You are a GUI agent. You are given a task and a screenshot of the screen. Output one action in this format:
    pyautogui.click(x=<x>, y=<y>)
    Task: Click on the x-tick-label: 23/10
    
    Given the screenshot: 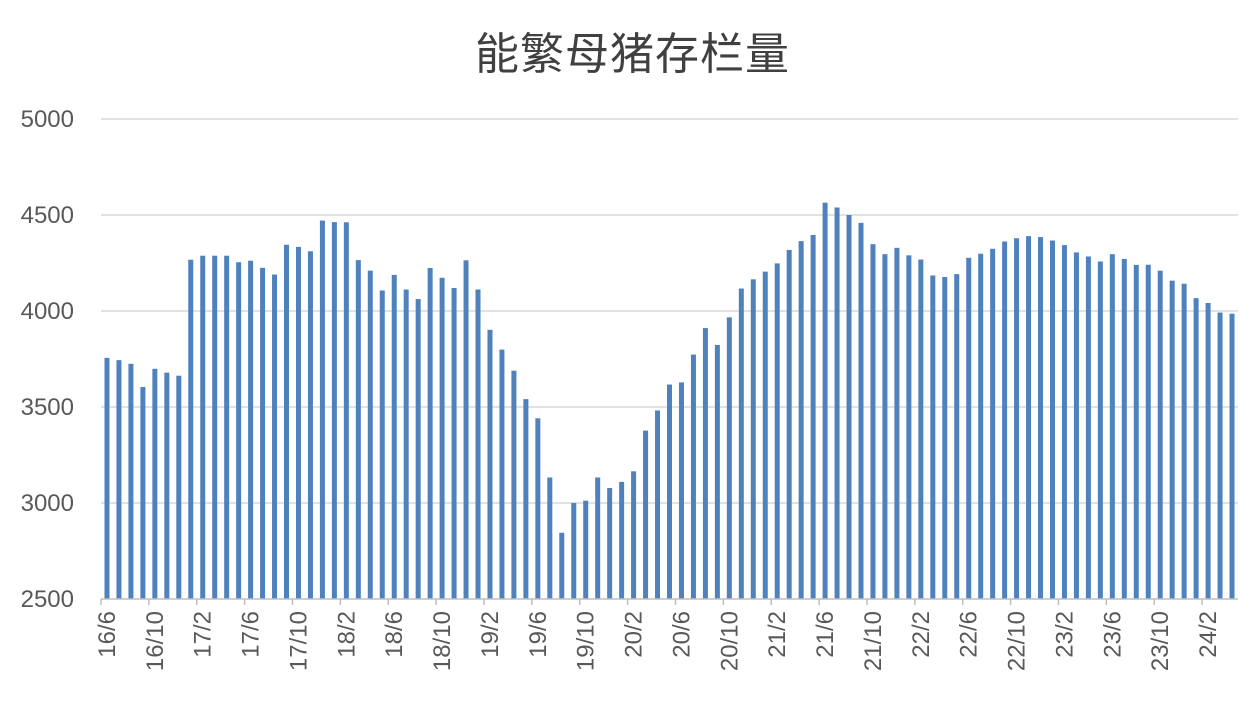 What is the action you would take?
    pyautogui.click(x=1160, y=641)
    